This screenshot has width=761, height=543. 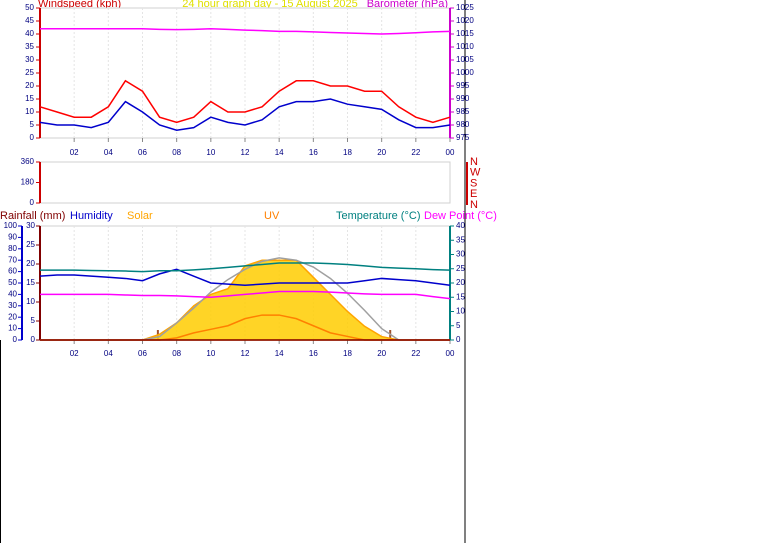 What do you see at coordinates (12, 259) in the screenshot?
I see `y-tick-label: 70` at bounding box center [12, 259].